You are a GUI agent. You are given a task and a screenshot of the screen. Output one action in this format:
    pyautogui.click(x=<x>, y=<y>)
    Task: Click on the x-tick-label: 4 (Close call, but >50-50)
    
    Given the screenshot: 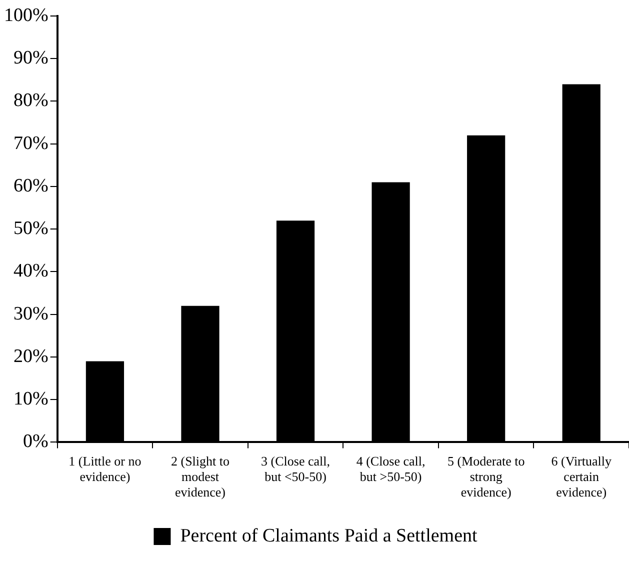 What is the action you would take?
    pyautogui.click(x=391, y=468)
    